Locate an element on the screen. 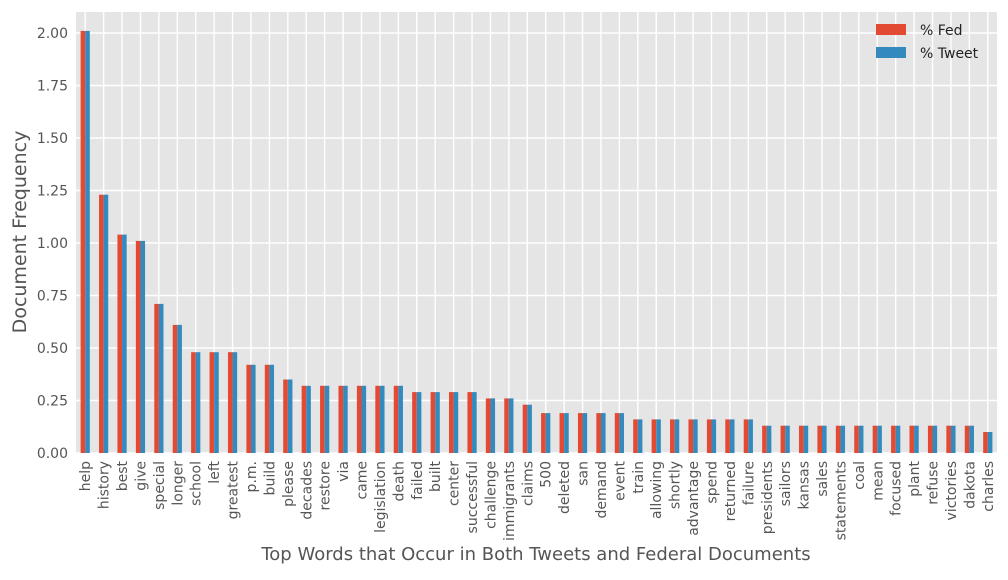  bar-tweet-deleted is located at coordinates (566, 433).